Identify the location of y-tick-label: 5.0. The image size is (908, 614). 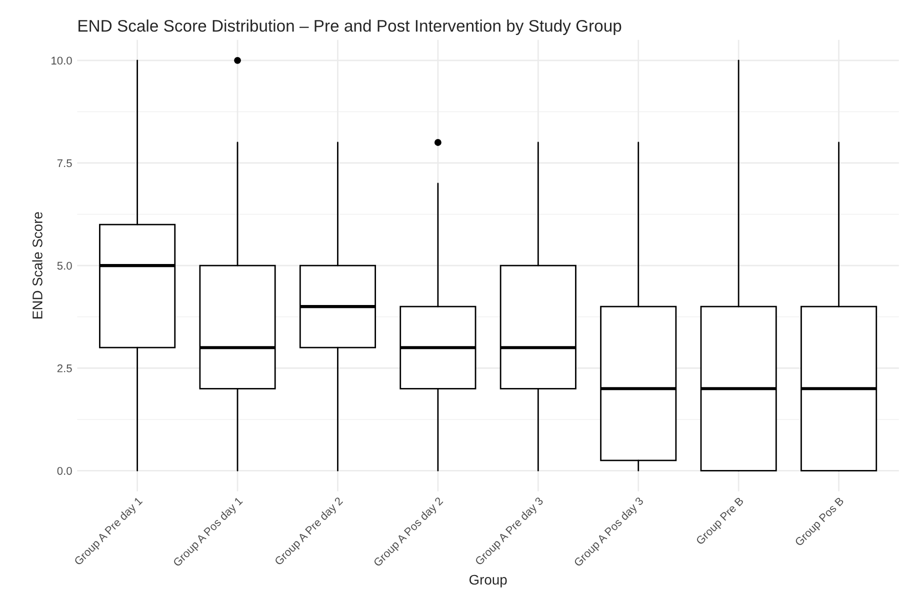
(64, 266).